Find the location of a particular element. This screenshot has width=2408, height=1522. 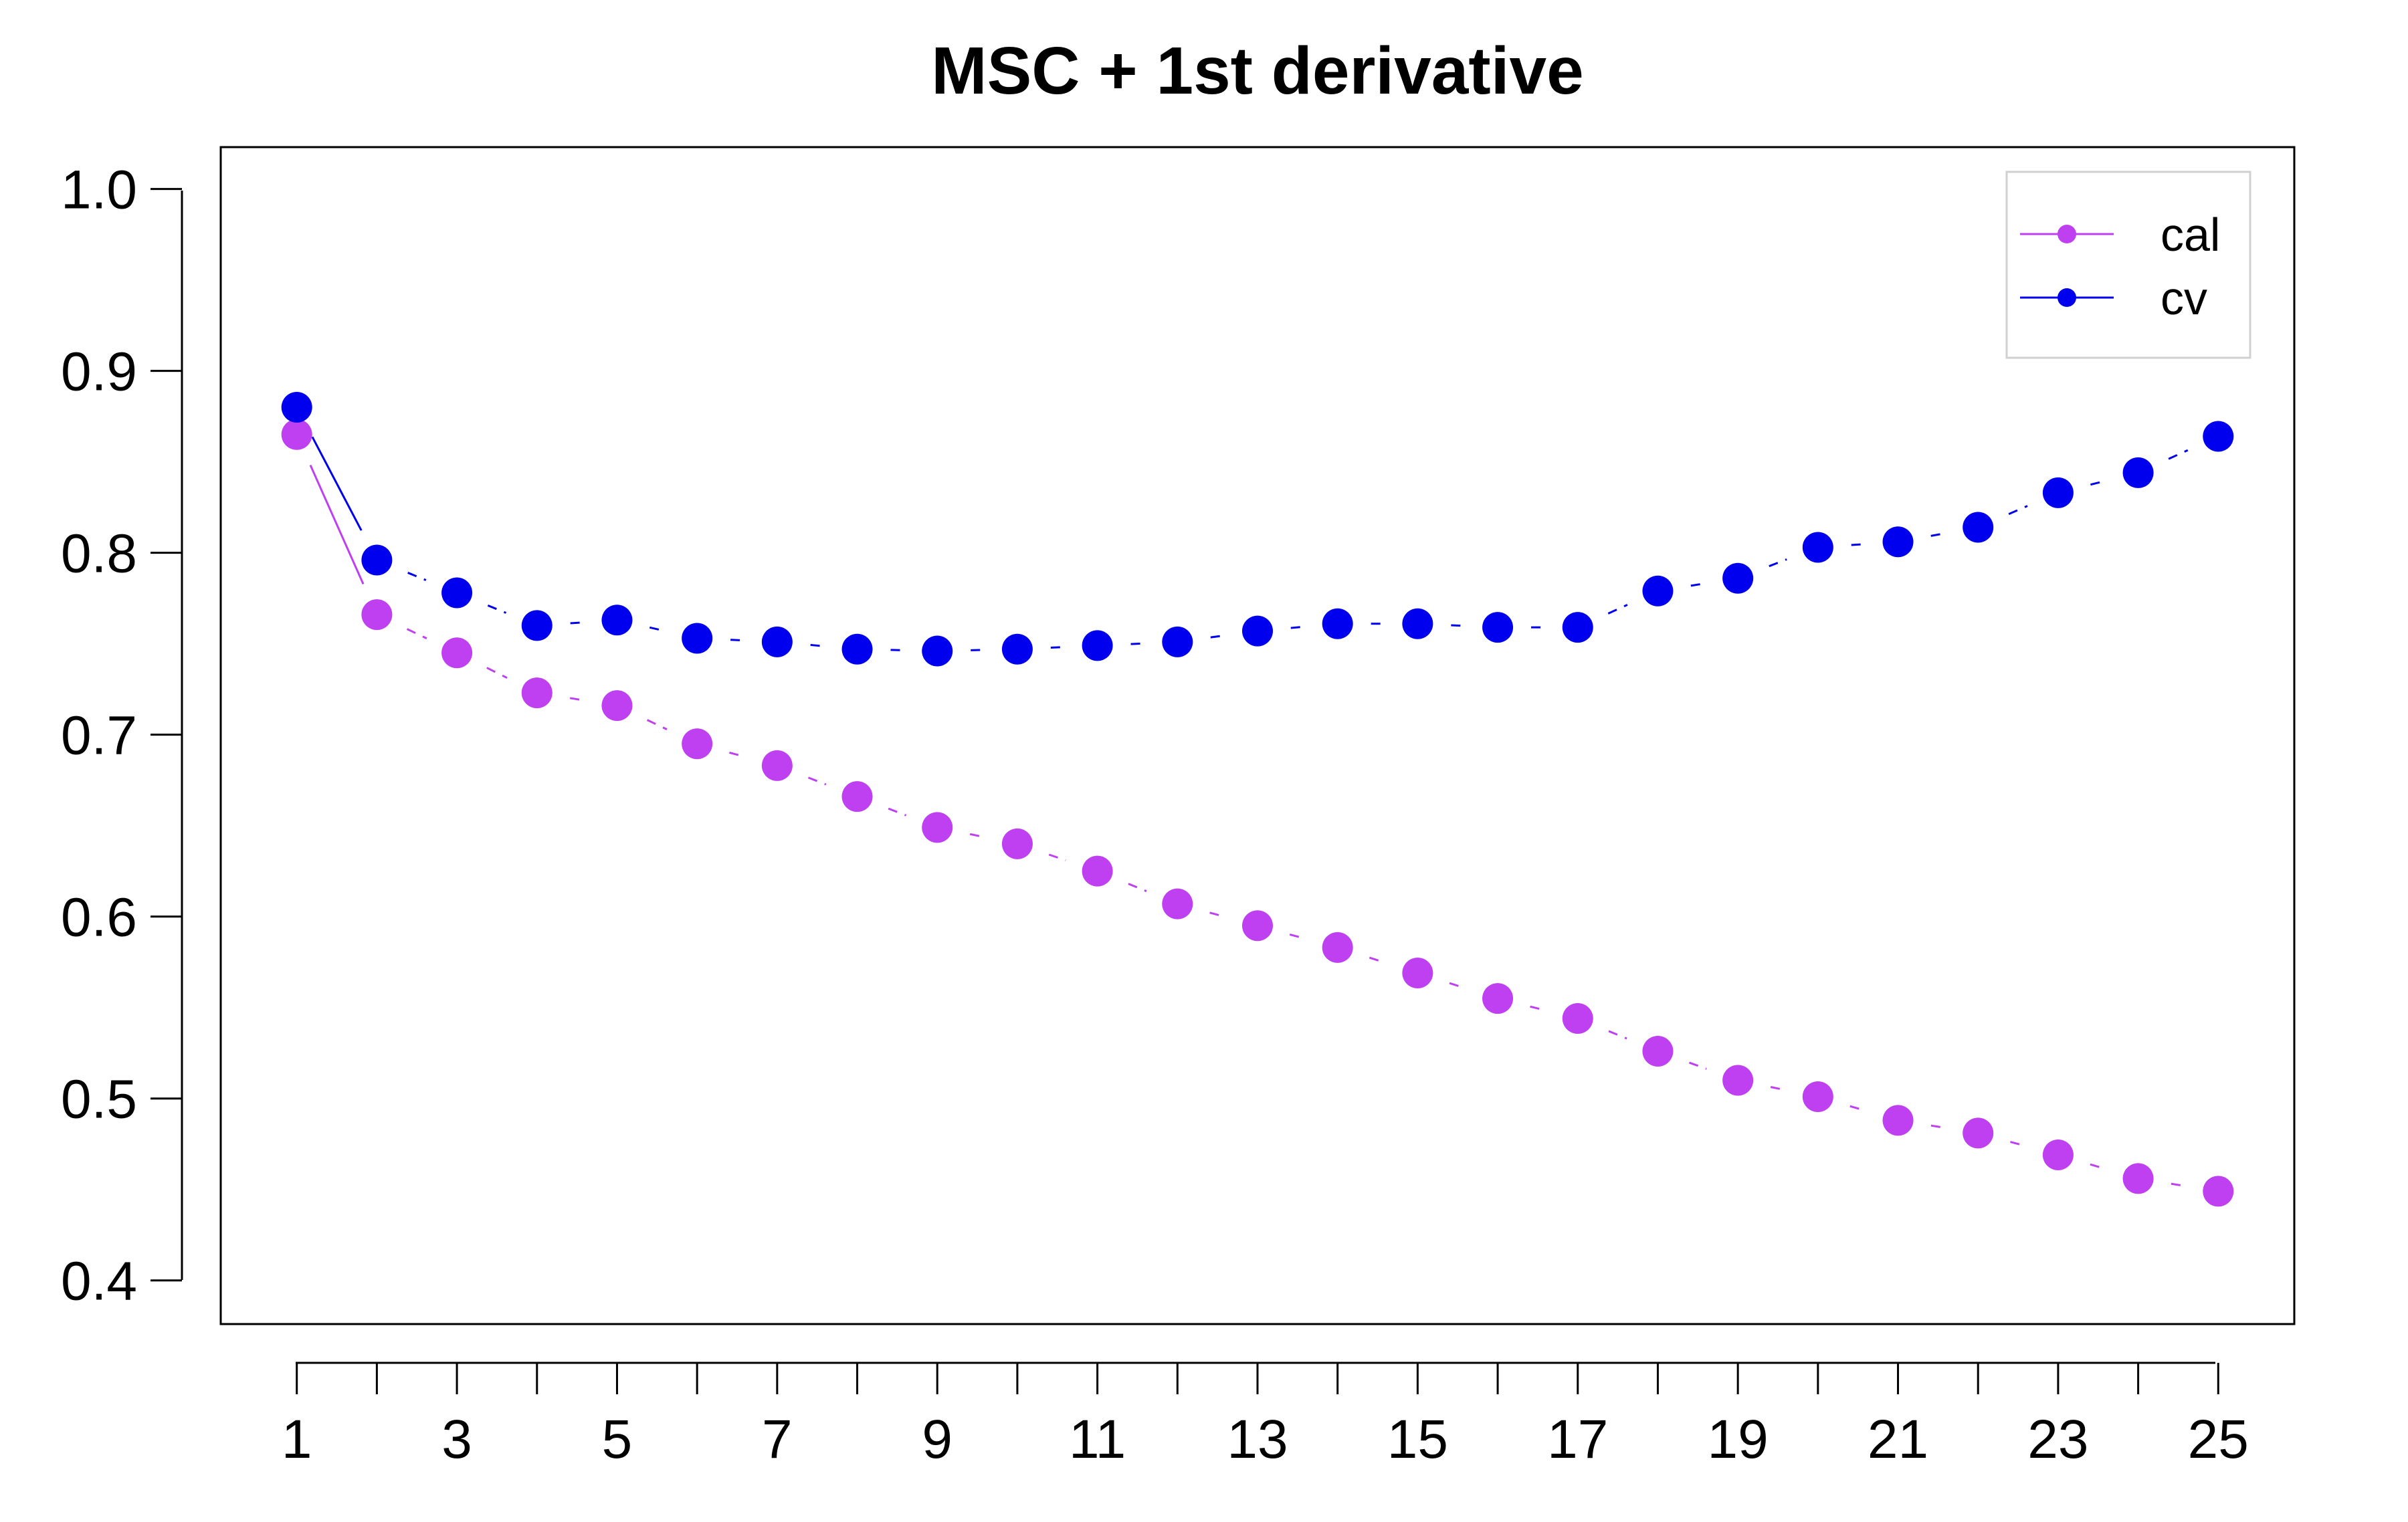

x-tick-label: 5 is located at coordinates (617, 1440).